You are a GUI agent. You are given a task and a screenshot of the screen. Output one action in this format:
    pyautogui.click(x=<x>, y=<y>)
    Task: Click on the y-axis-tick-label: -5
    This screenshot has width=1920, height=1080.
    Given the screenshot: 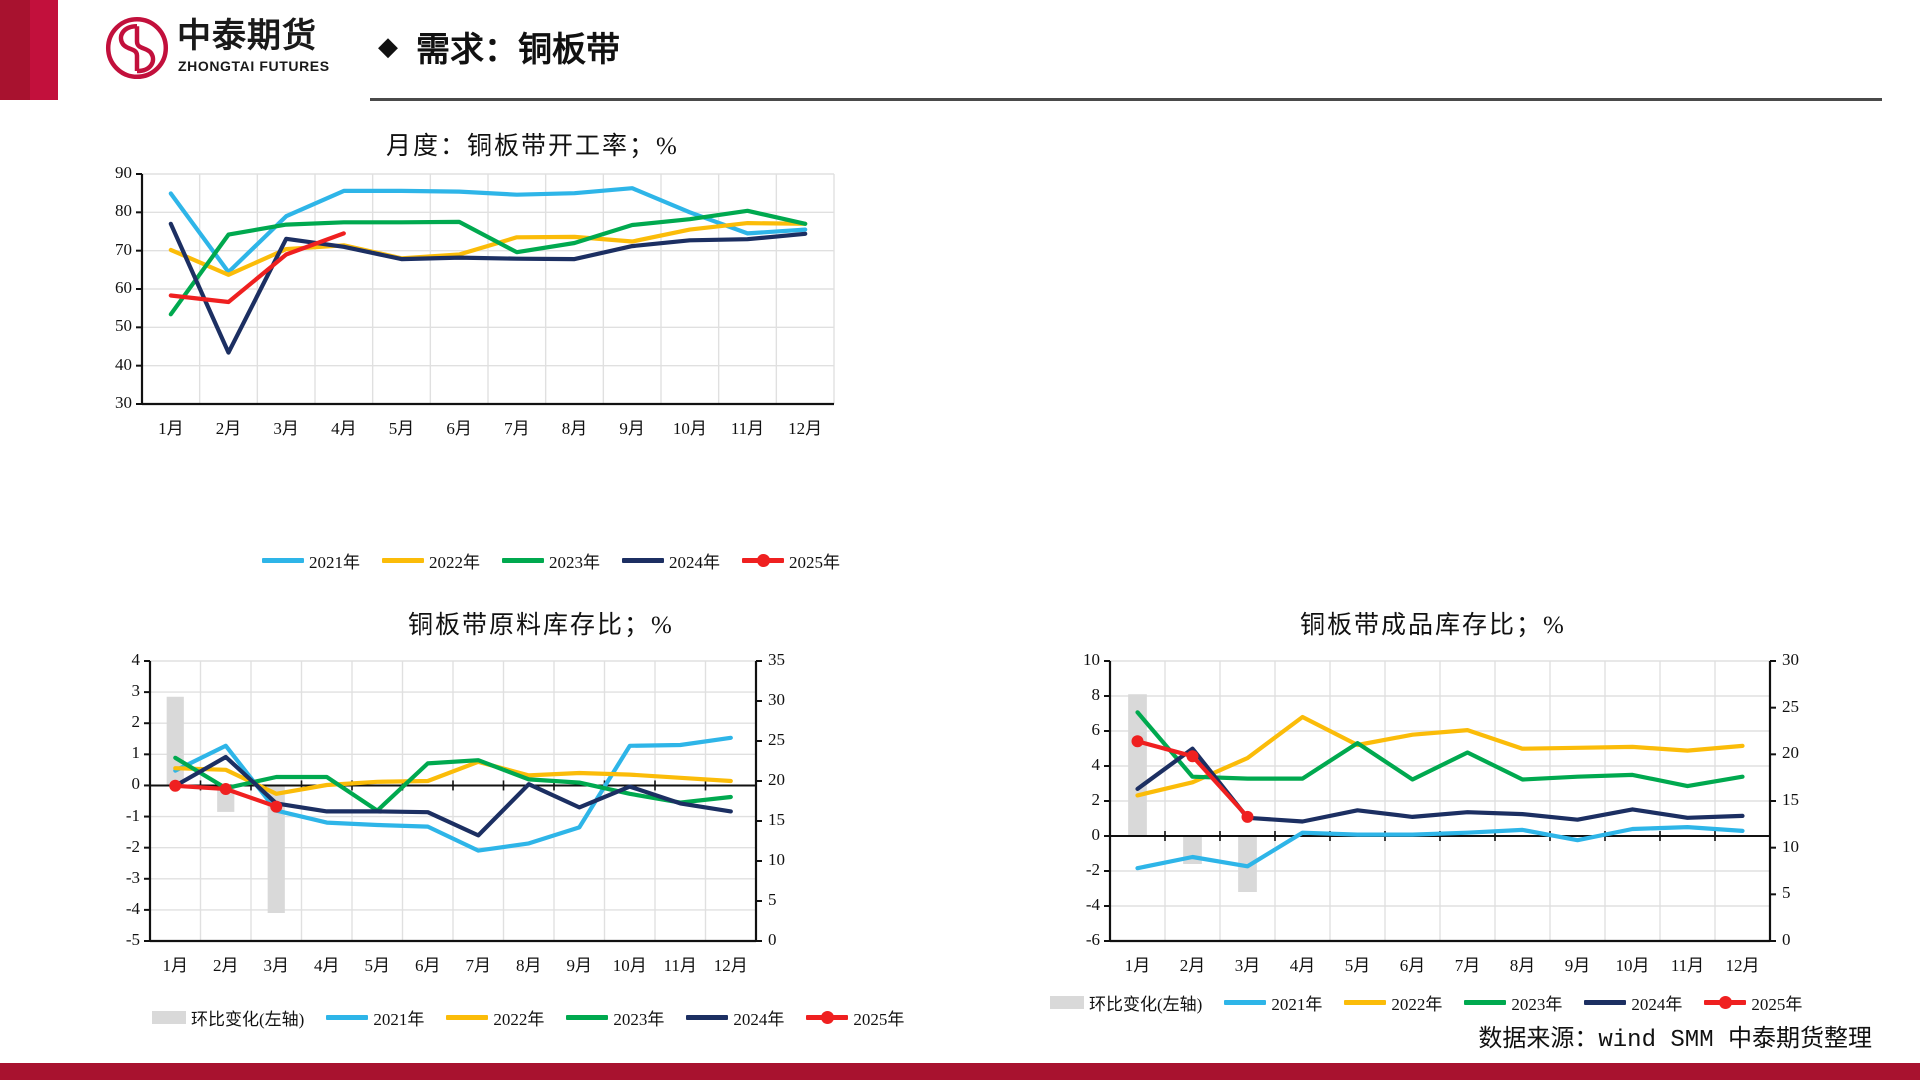 What is the action you would take?
    pyautogui.click(x=132, y=939)
    